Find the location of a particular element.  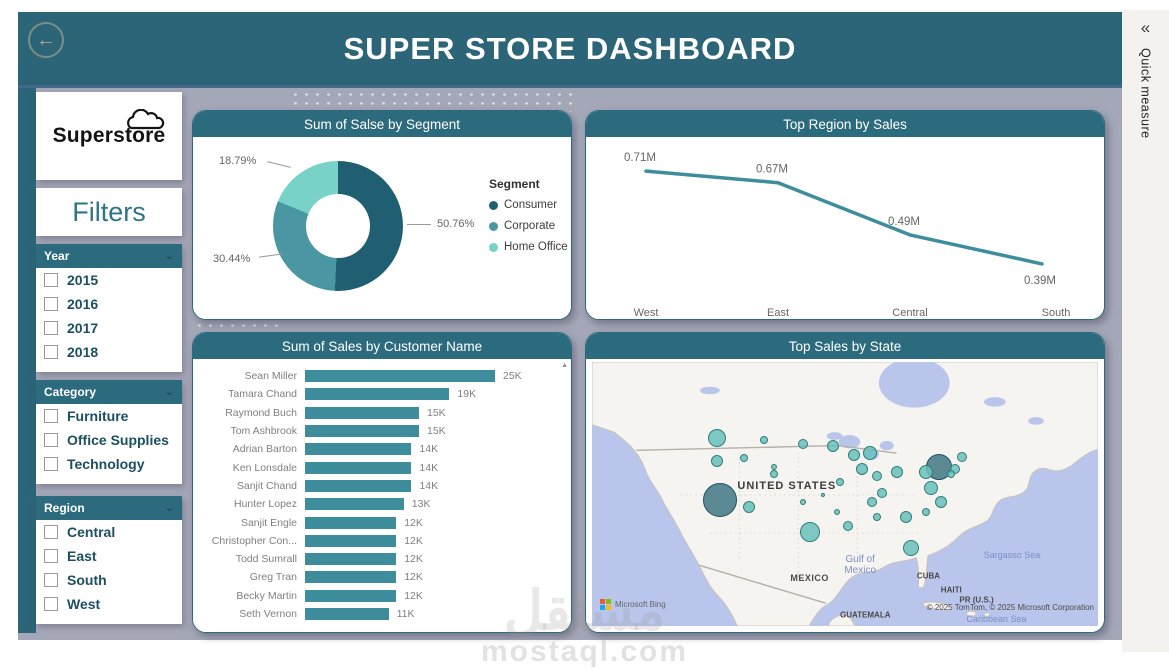

legend-item-corporate: Corporate is located at coordinates (528, 226).